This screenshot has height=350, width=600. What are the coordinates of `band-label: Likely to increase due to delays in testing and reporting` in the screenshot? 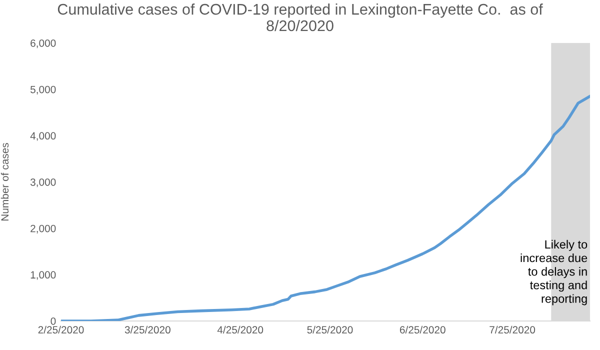 It's located at (554, 273).